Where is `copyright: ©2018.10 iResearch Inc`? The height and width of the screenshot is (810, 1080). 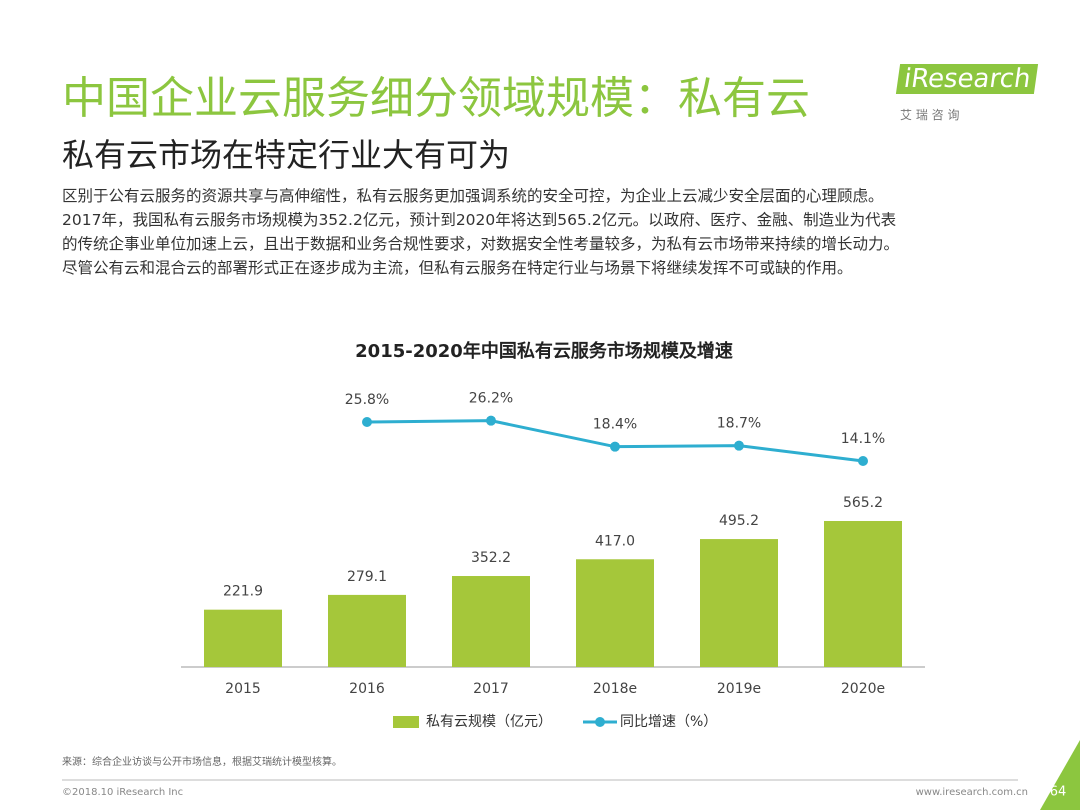
copyright: ©2018.10 iResearch Inc is located at coordinates (122, 792).